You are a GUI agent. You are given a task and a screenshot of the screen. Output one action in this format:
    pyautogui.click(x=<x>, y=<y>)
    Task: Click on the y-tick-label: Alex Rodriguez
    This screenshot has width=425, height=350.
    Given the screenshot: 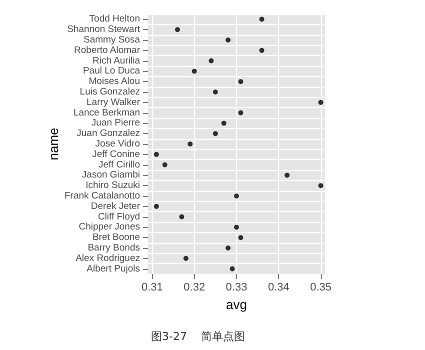 What is the action you would take?
    pyautogui.click(x=108, y=258)
    